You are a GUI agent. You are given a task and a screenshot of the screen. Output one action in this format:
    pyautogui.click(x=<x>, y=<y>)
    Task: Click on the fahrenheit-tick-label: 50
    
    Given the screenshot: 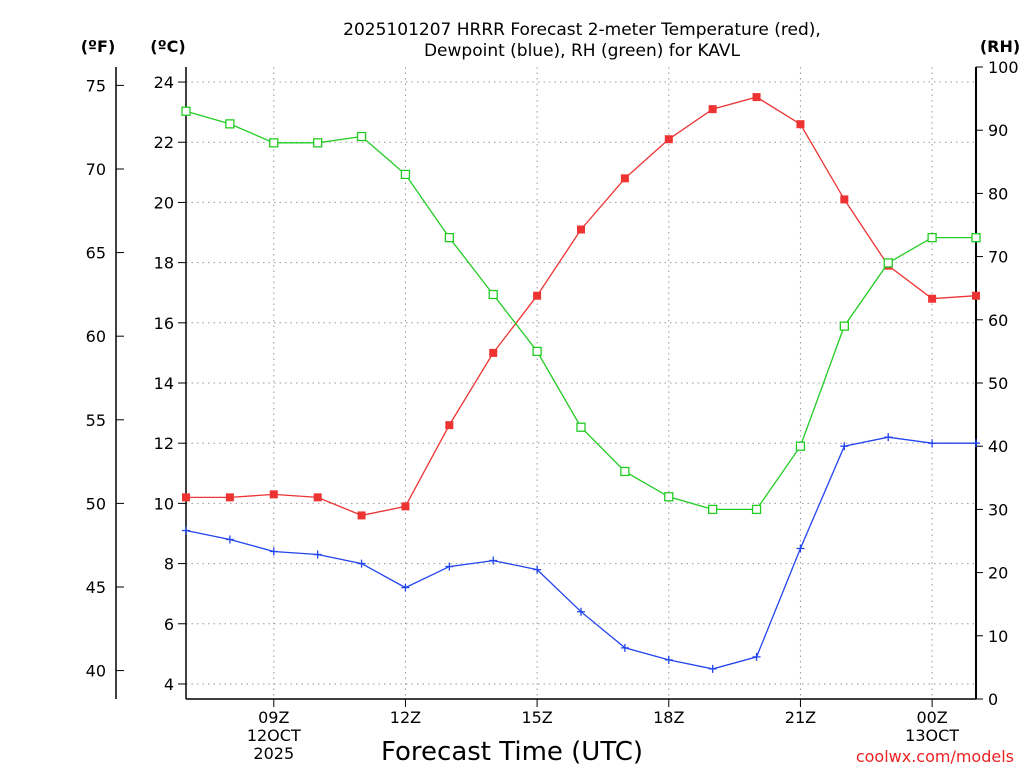 What is the action you would take?
    pyautogui.click(x=96, y=503)
    